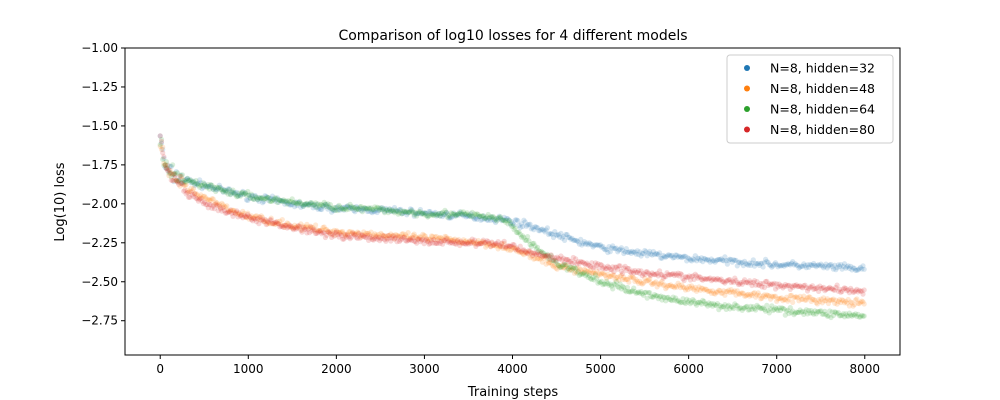  Describe the element at coordinates (747, 129) in the screenshot. I see `legend-marker` at that location.